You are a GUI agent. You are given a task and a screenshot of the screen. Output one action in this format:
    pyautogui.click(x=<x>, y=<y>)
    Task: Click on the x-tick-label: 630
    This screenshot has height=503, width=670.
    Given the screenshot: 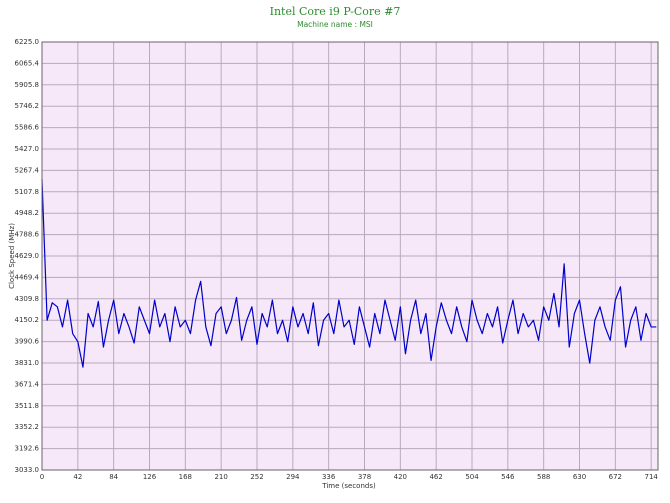 What is the action you would take?
    pyautogui.click(x=579, y=477)
    